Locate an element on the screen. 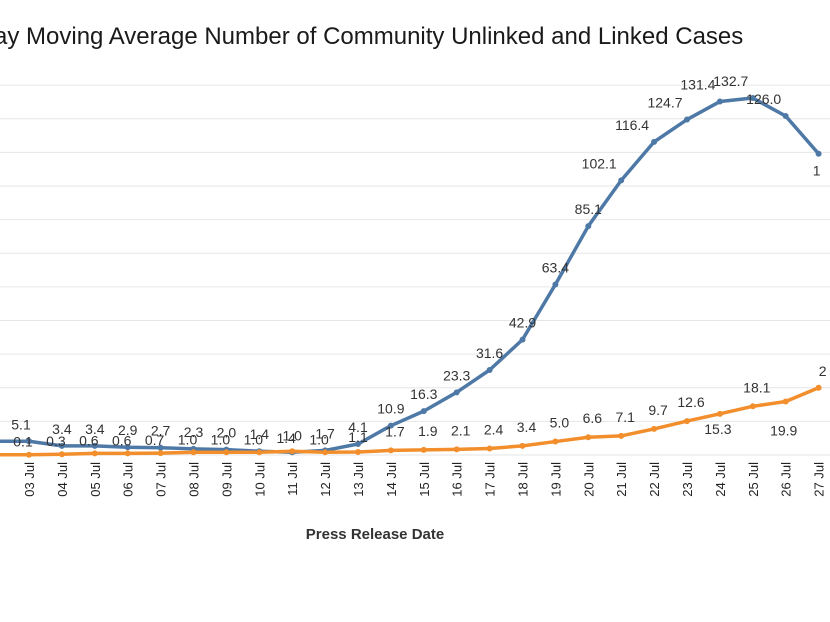 This screenshot has height=622, width=830. data-label: 2 is located at coordinates (823, 371).